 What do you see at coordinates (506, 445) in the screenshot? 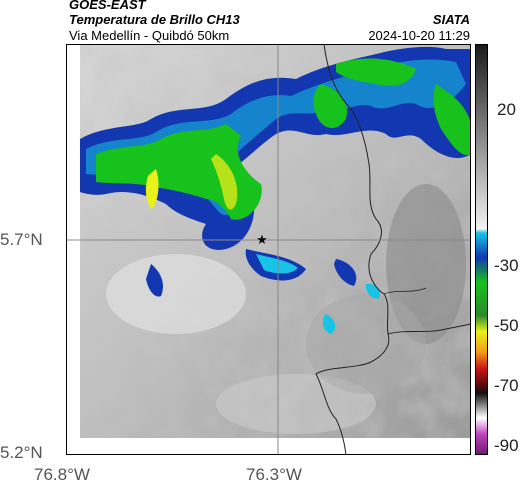
I see `colorbar-label: -90` at bounding box center [506, 445].